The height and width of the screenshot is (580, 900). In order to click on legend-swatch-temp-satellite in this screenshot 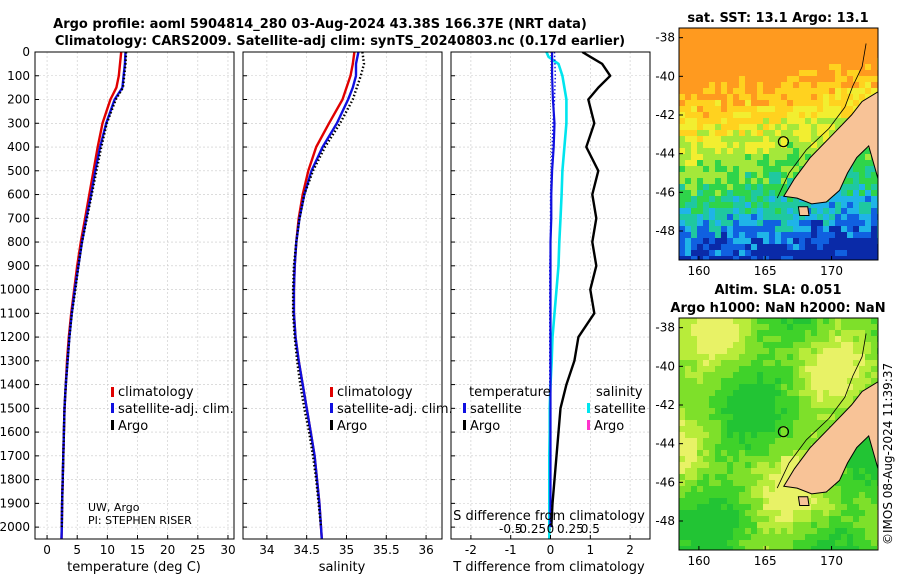, I will do `click(464, 408)`.